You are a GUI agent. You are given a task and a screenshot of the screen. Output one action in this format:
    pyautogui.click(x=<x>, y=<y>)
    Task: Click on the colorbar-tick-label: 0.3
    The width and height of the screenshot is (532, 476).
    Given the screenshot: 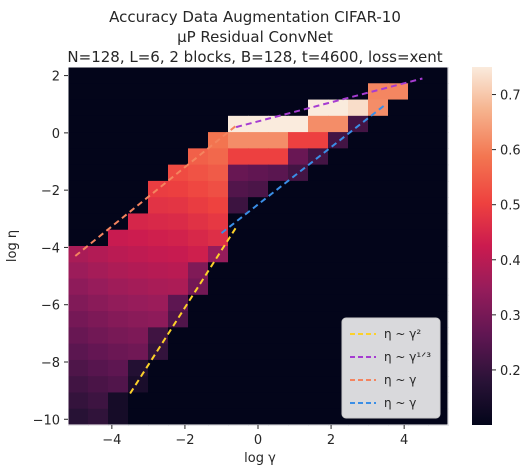 What is the action you would take?
    pyautogui.click(x=510, y=316)
    